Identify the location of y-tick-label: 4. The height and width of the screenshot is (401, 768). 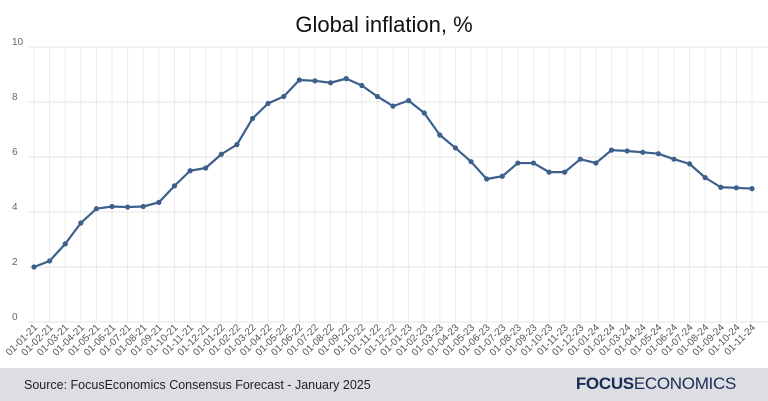
(15, 207).